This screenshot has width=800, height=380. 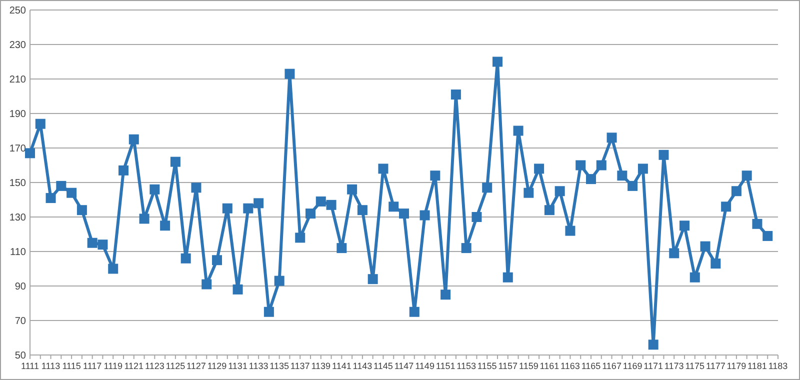 What do you see at coordinates (342, 366) in the screenshot?
I see `x-tick-label: 1141` at bounding box center [342, 366].